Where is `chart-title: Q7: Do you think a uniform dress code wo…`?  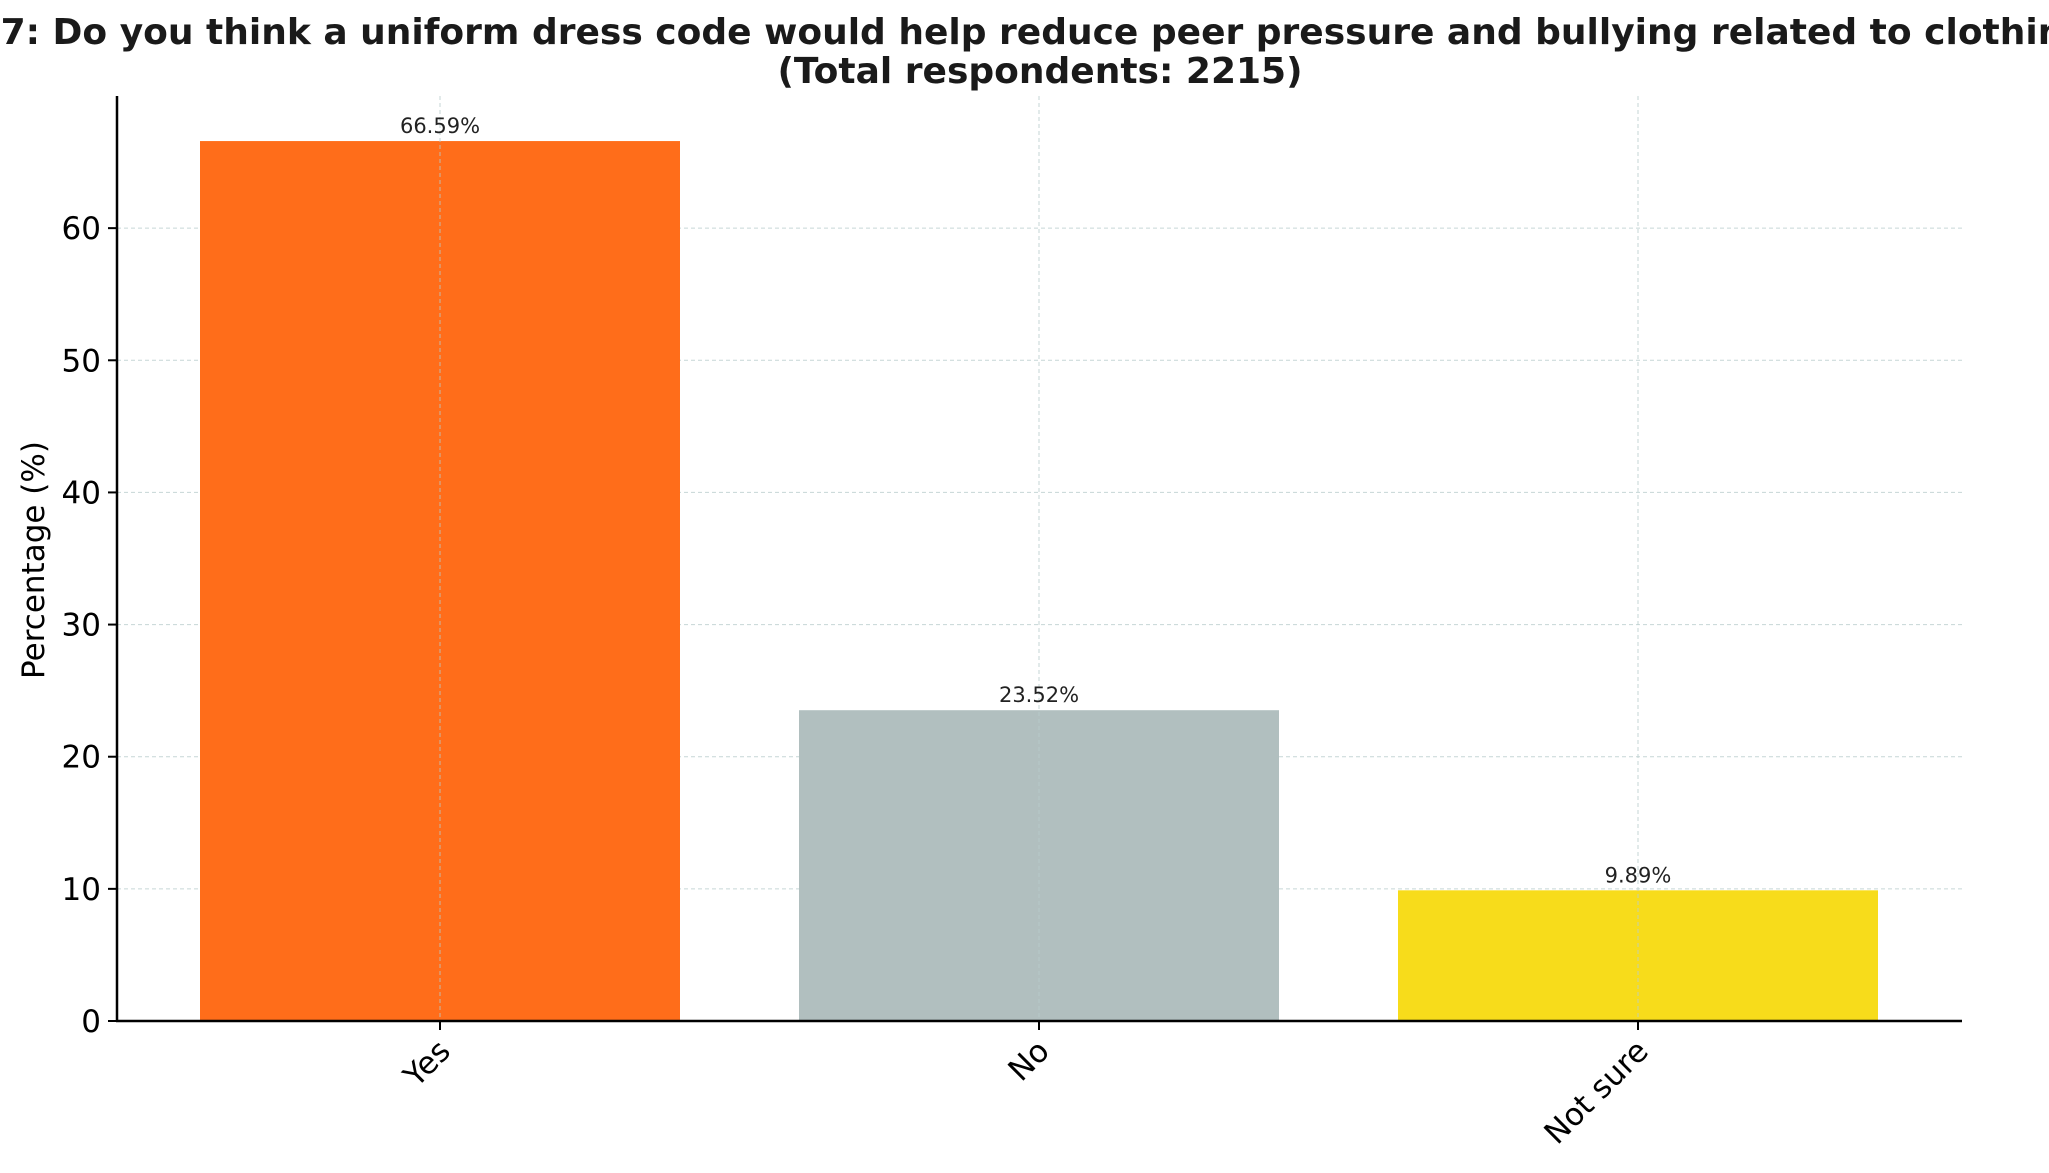
chart-title: Q7: Do you think a uniform dress code wo… is located at coordinates (1024, 32).